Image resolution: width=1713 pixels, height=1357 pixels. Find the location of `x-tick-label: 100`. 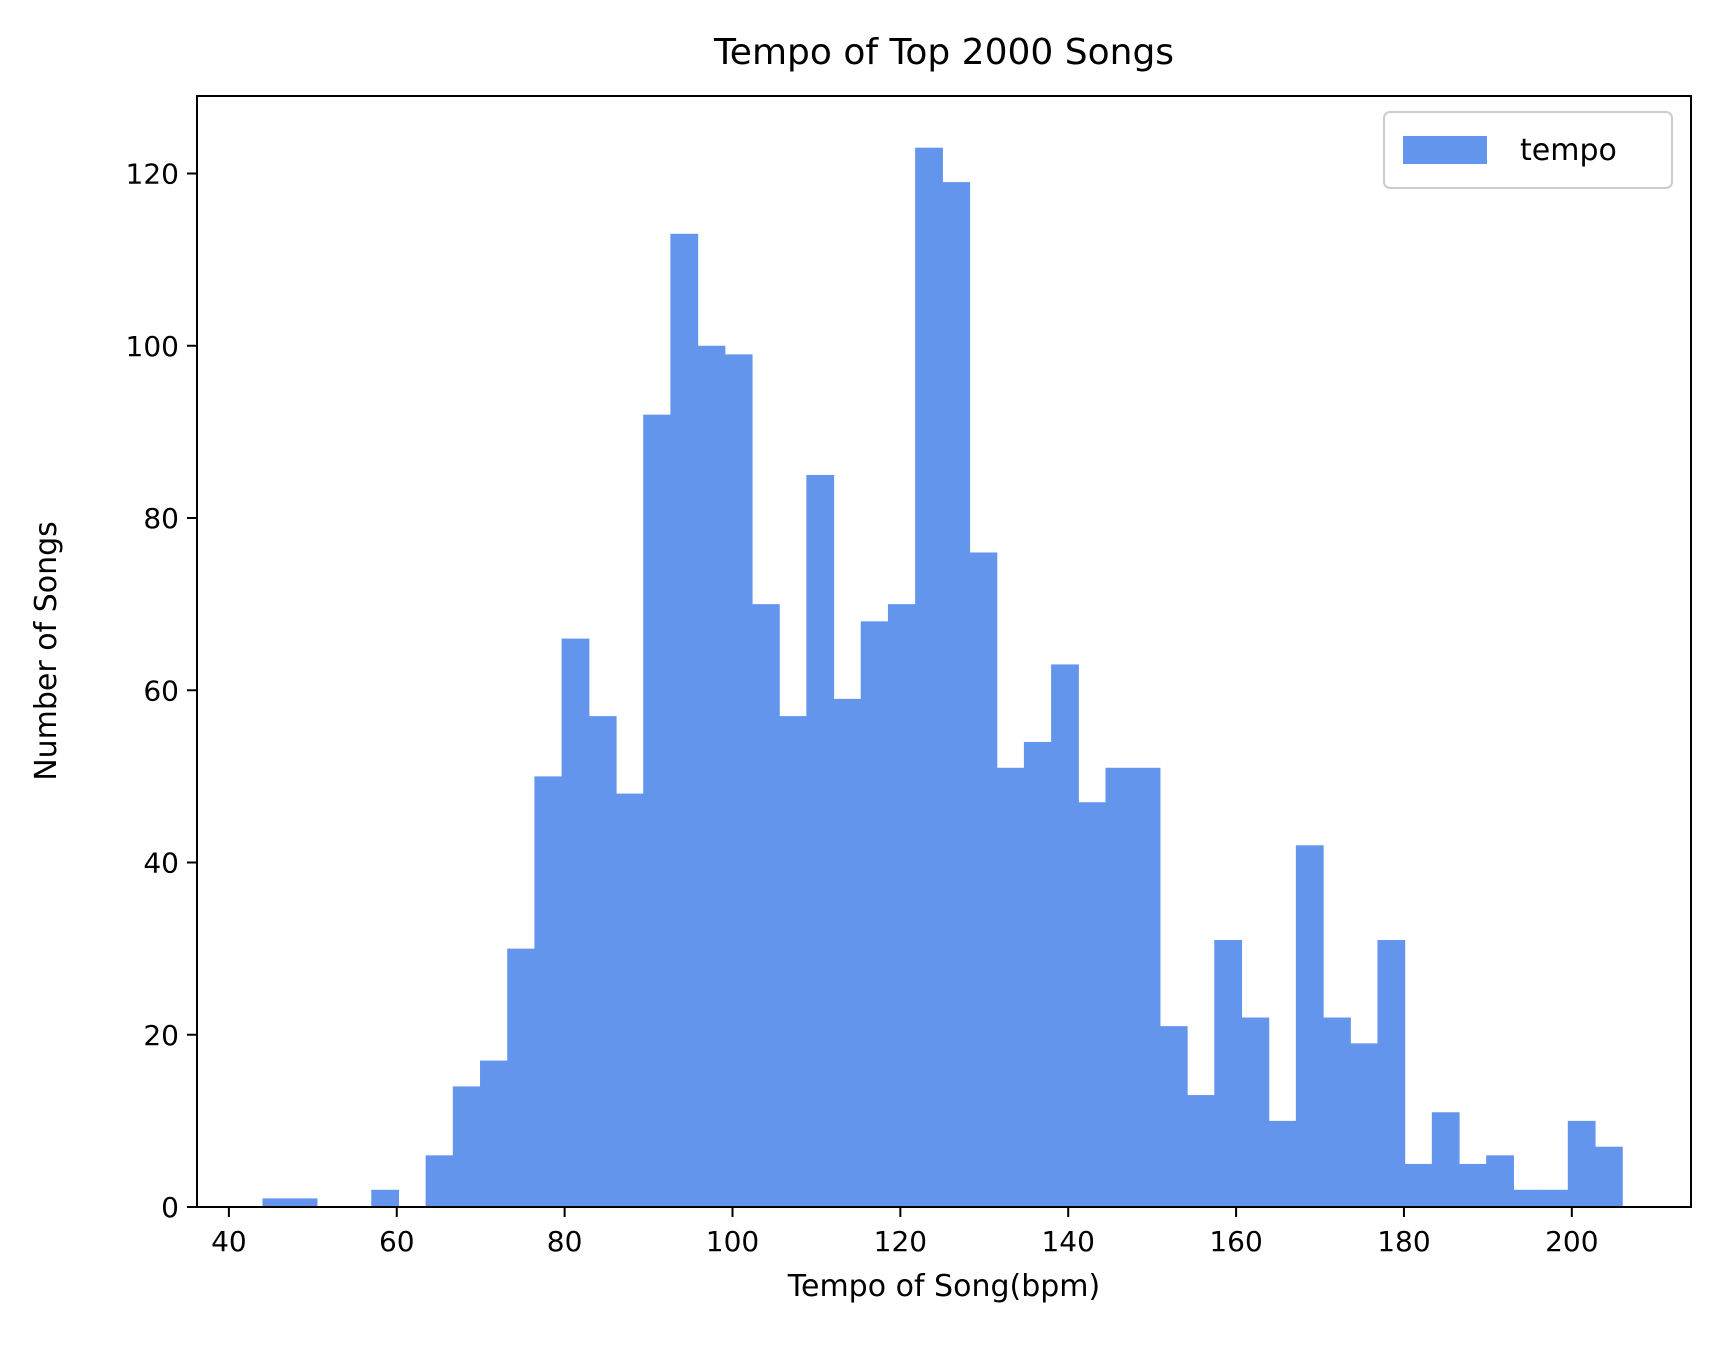

x-tick-label: 100 is located at coordinates (732, 1241).